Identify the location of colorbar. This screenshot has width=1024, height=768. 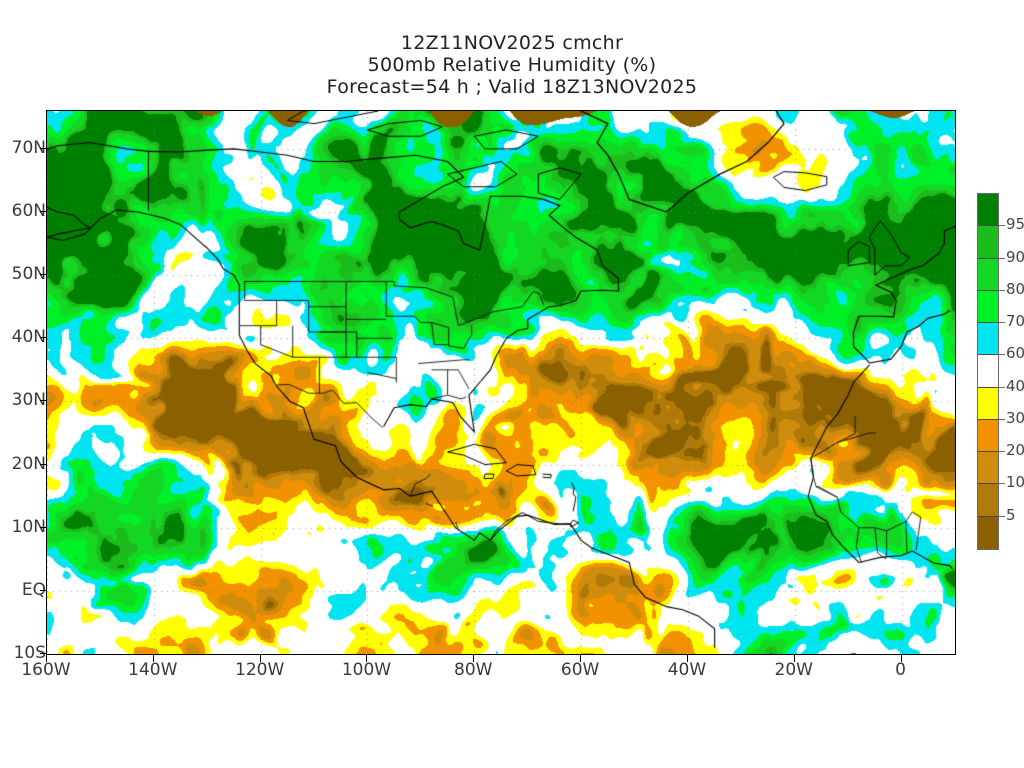
(988, 371).